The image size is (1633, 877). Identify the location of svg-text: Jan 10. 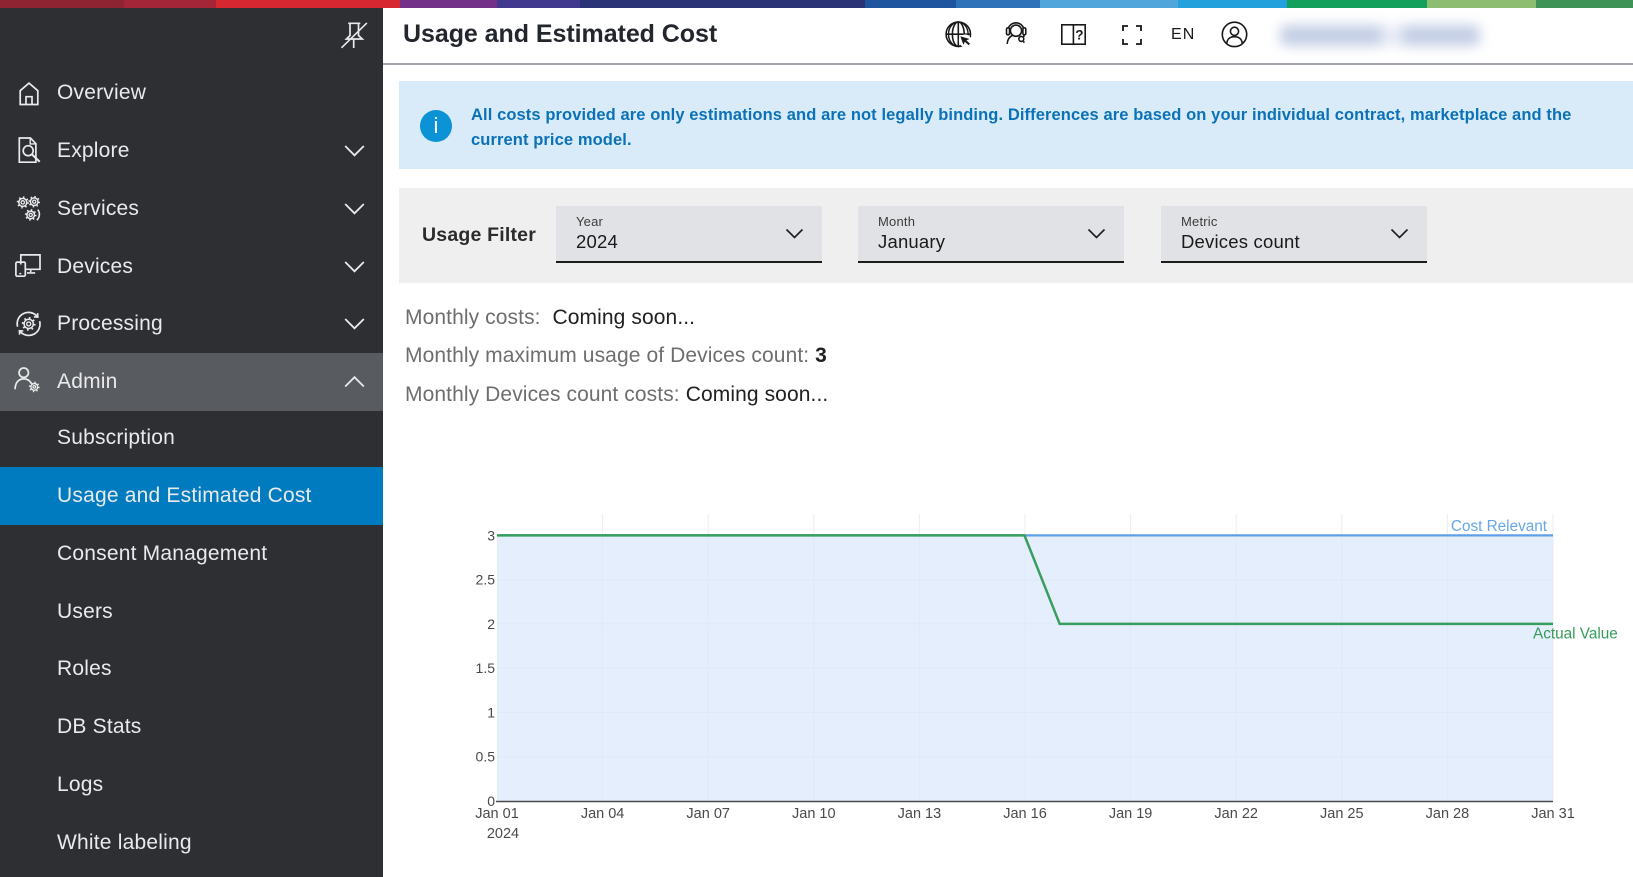
(814, 814).